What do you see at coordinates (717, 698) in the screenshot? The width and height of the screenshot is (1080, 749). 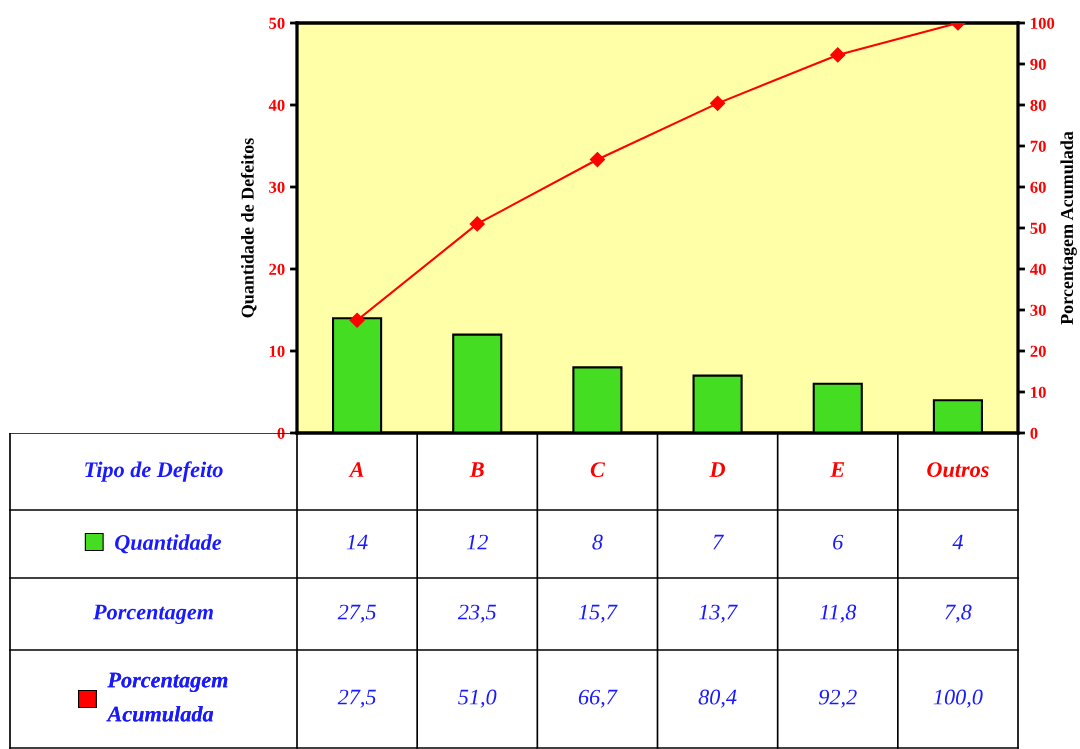 I see `data-label: 80,4` at bounding box center [717, 698].